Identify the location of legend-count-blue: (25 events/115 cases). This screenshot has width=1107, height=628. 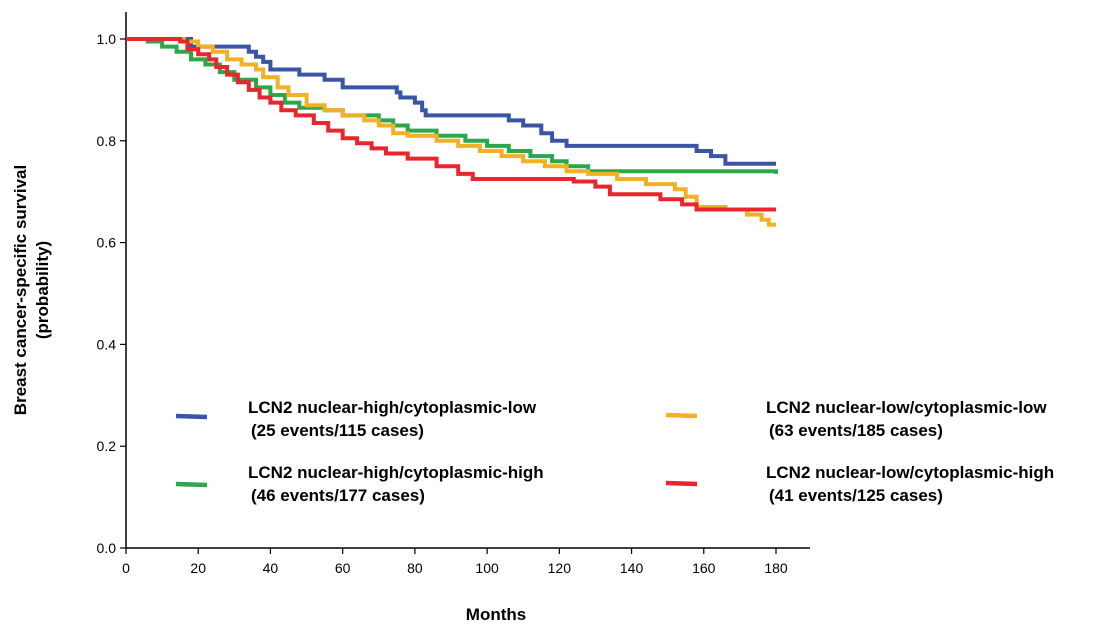
(337, 430).